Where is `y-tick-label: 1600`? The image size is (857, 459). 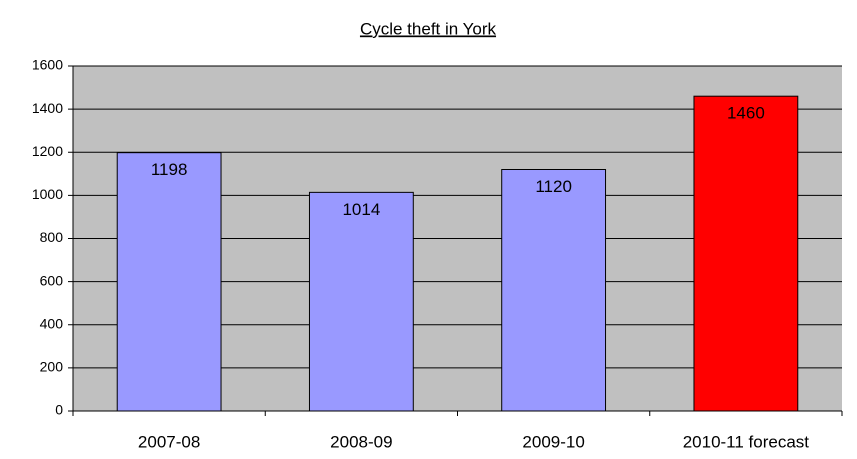
y-tick-label: 1600 is located at coordinates (47, 65).